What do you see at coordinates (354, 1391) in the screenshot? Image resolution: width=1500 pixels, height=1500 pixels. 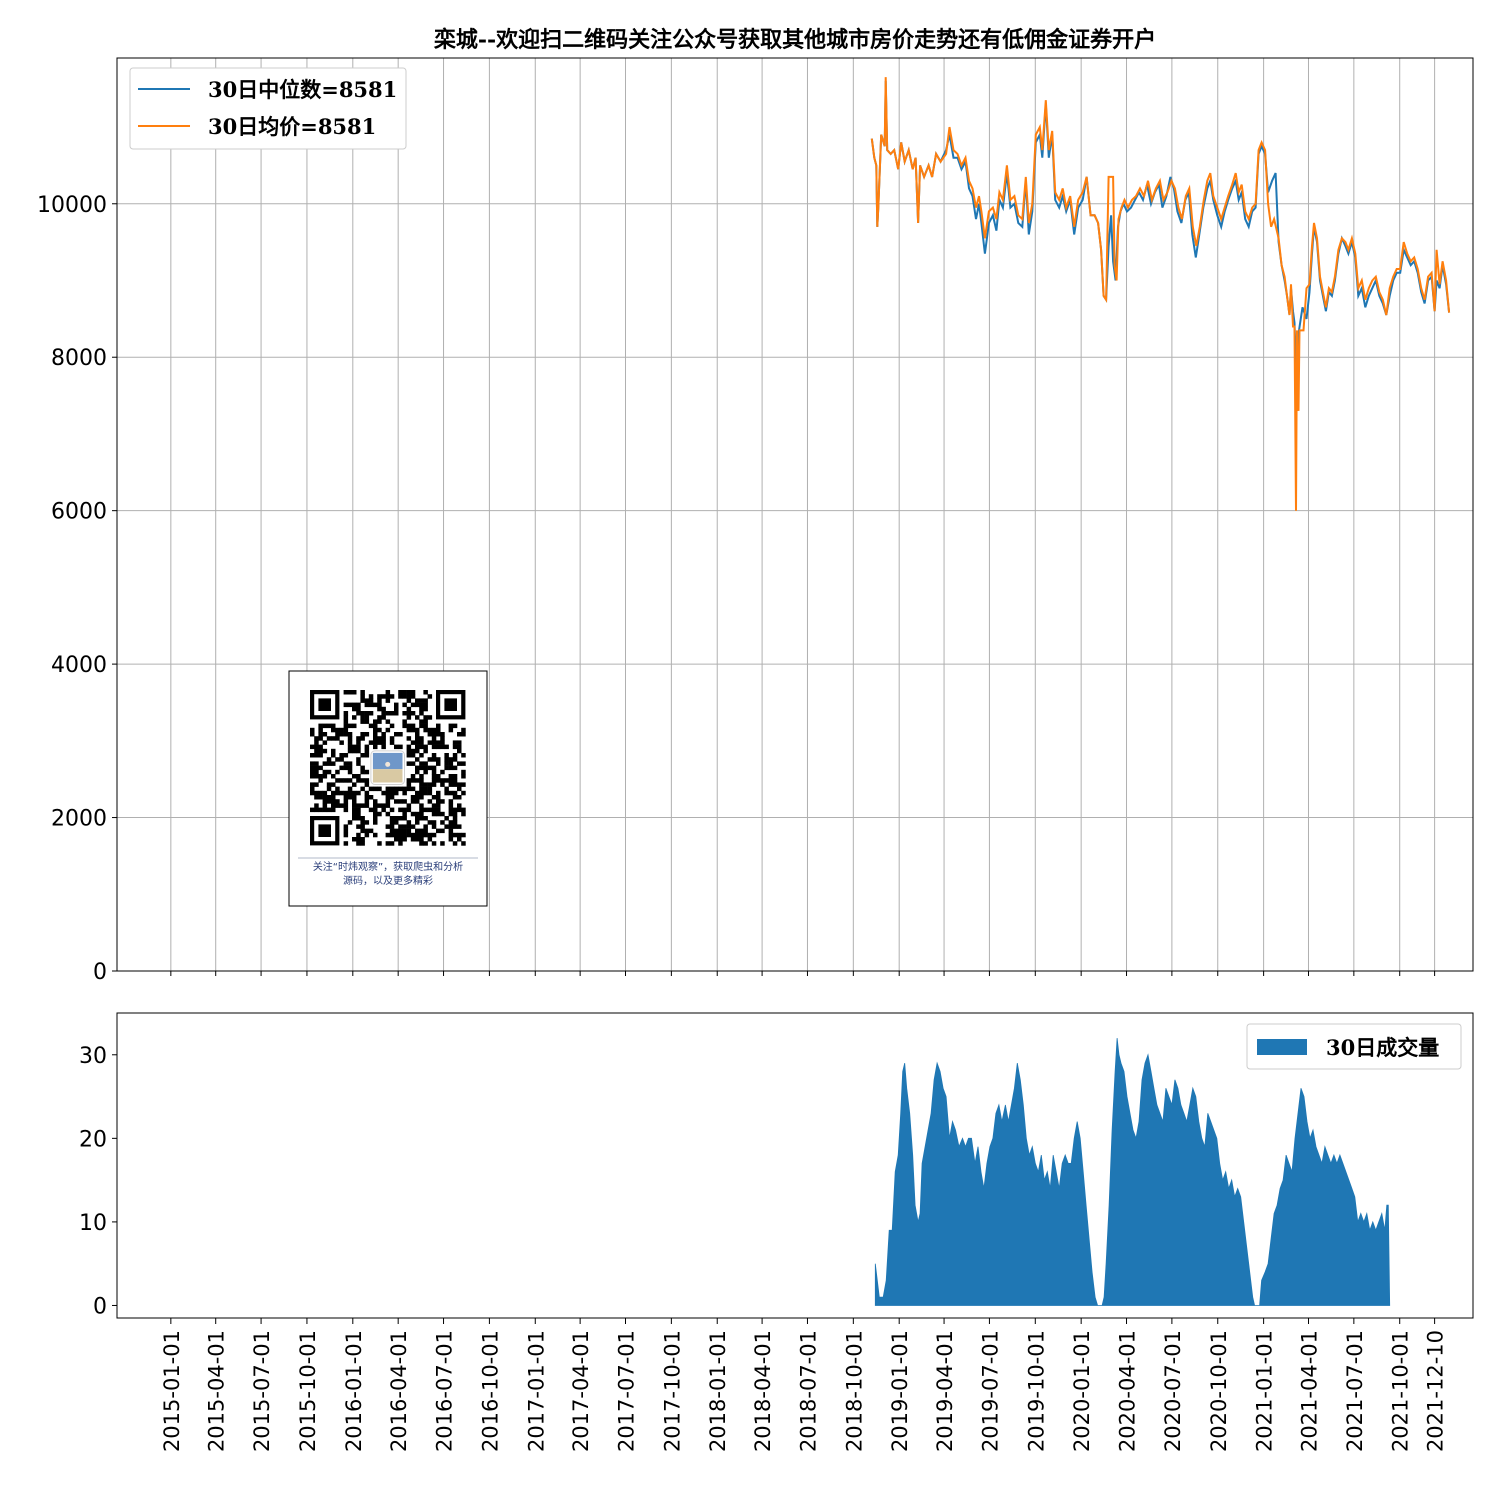 I see `volume-x-tick-label: 2016-01-01` at bounding box center [354, 1391].